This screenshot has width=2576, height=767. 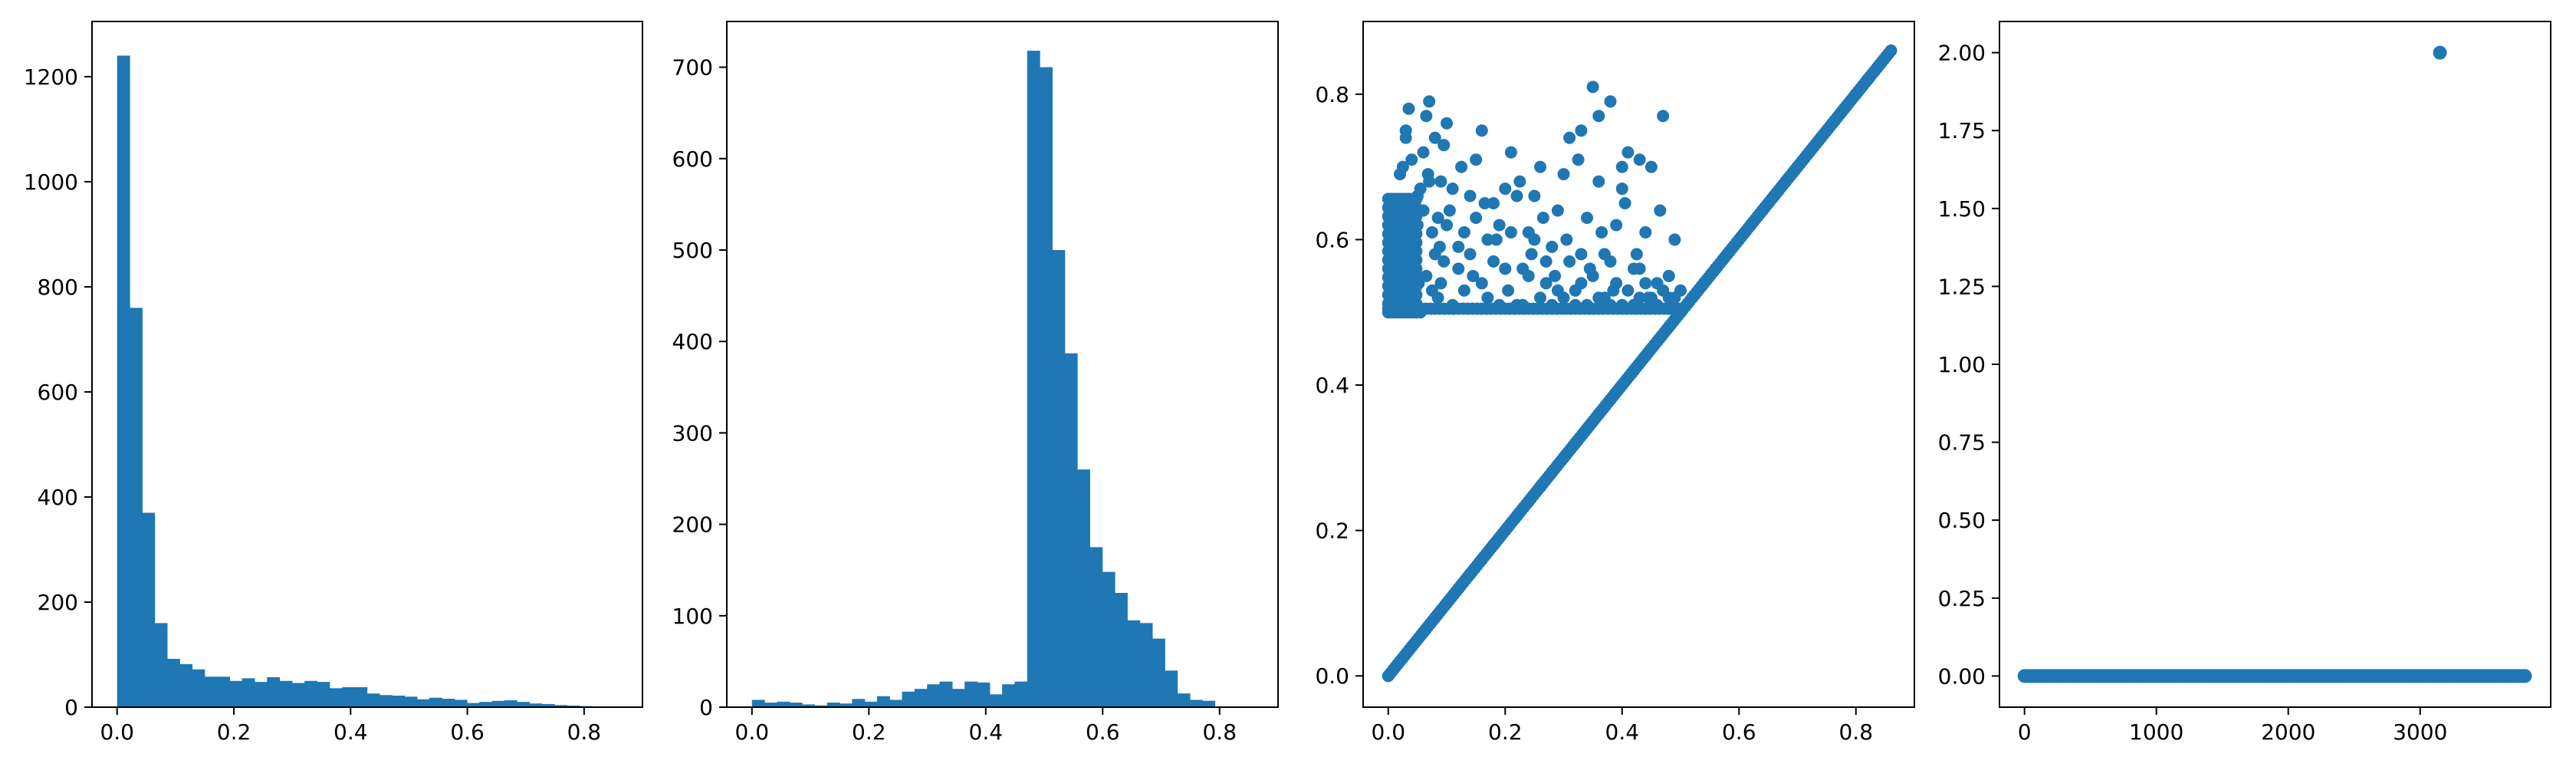 I want to click on y-tick-label: 600, so click(x=692, y=159).